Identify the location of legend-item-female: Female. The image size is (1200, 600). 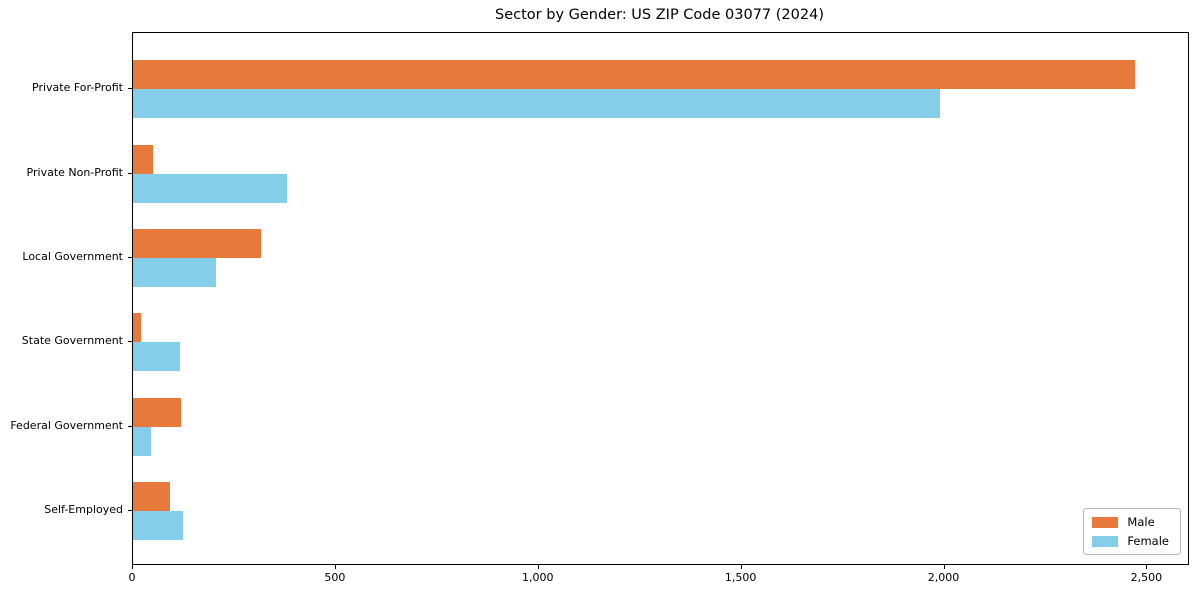
(1130, 541).